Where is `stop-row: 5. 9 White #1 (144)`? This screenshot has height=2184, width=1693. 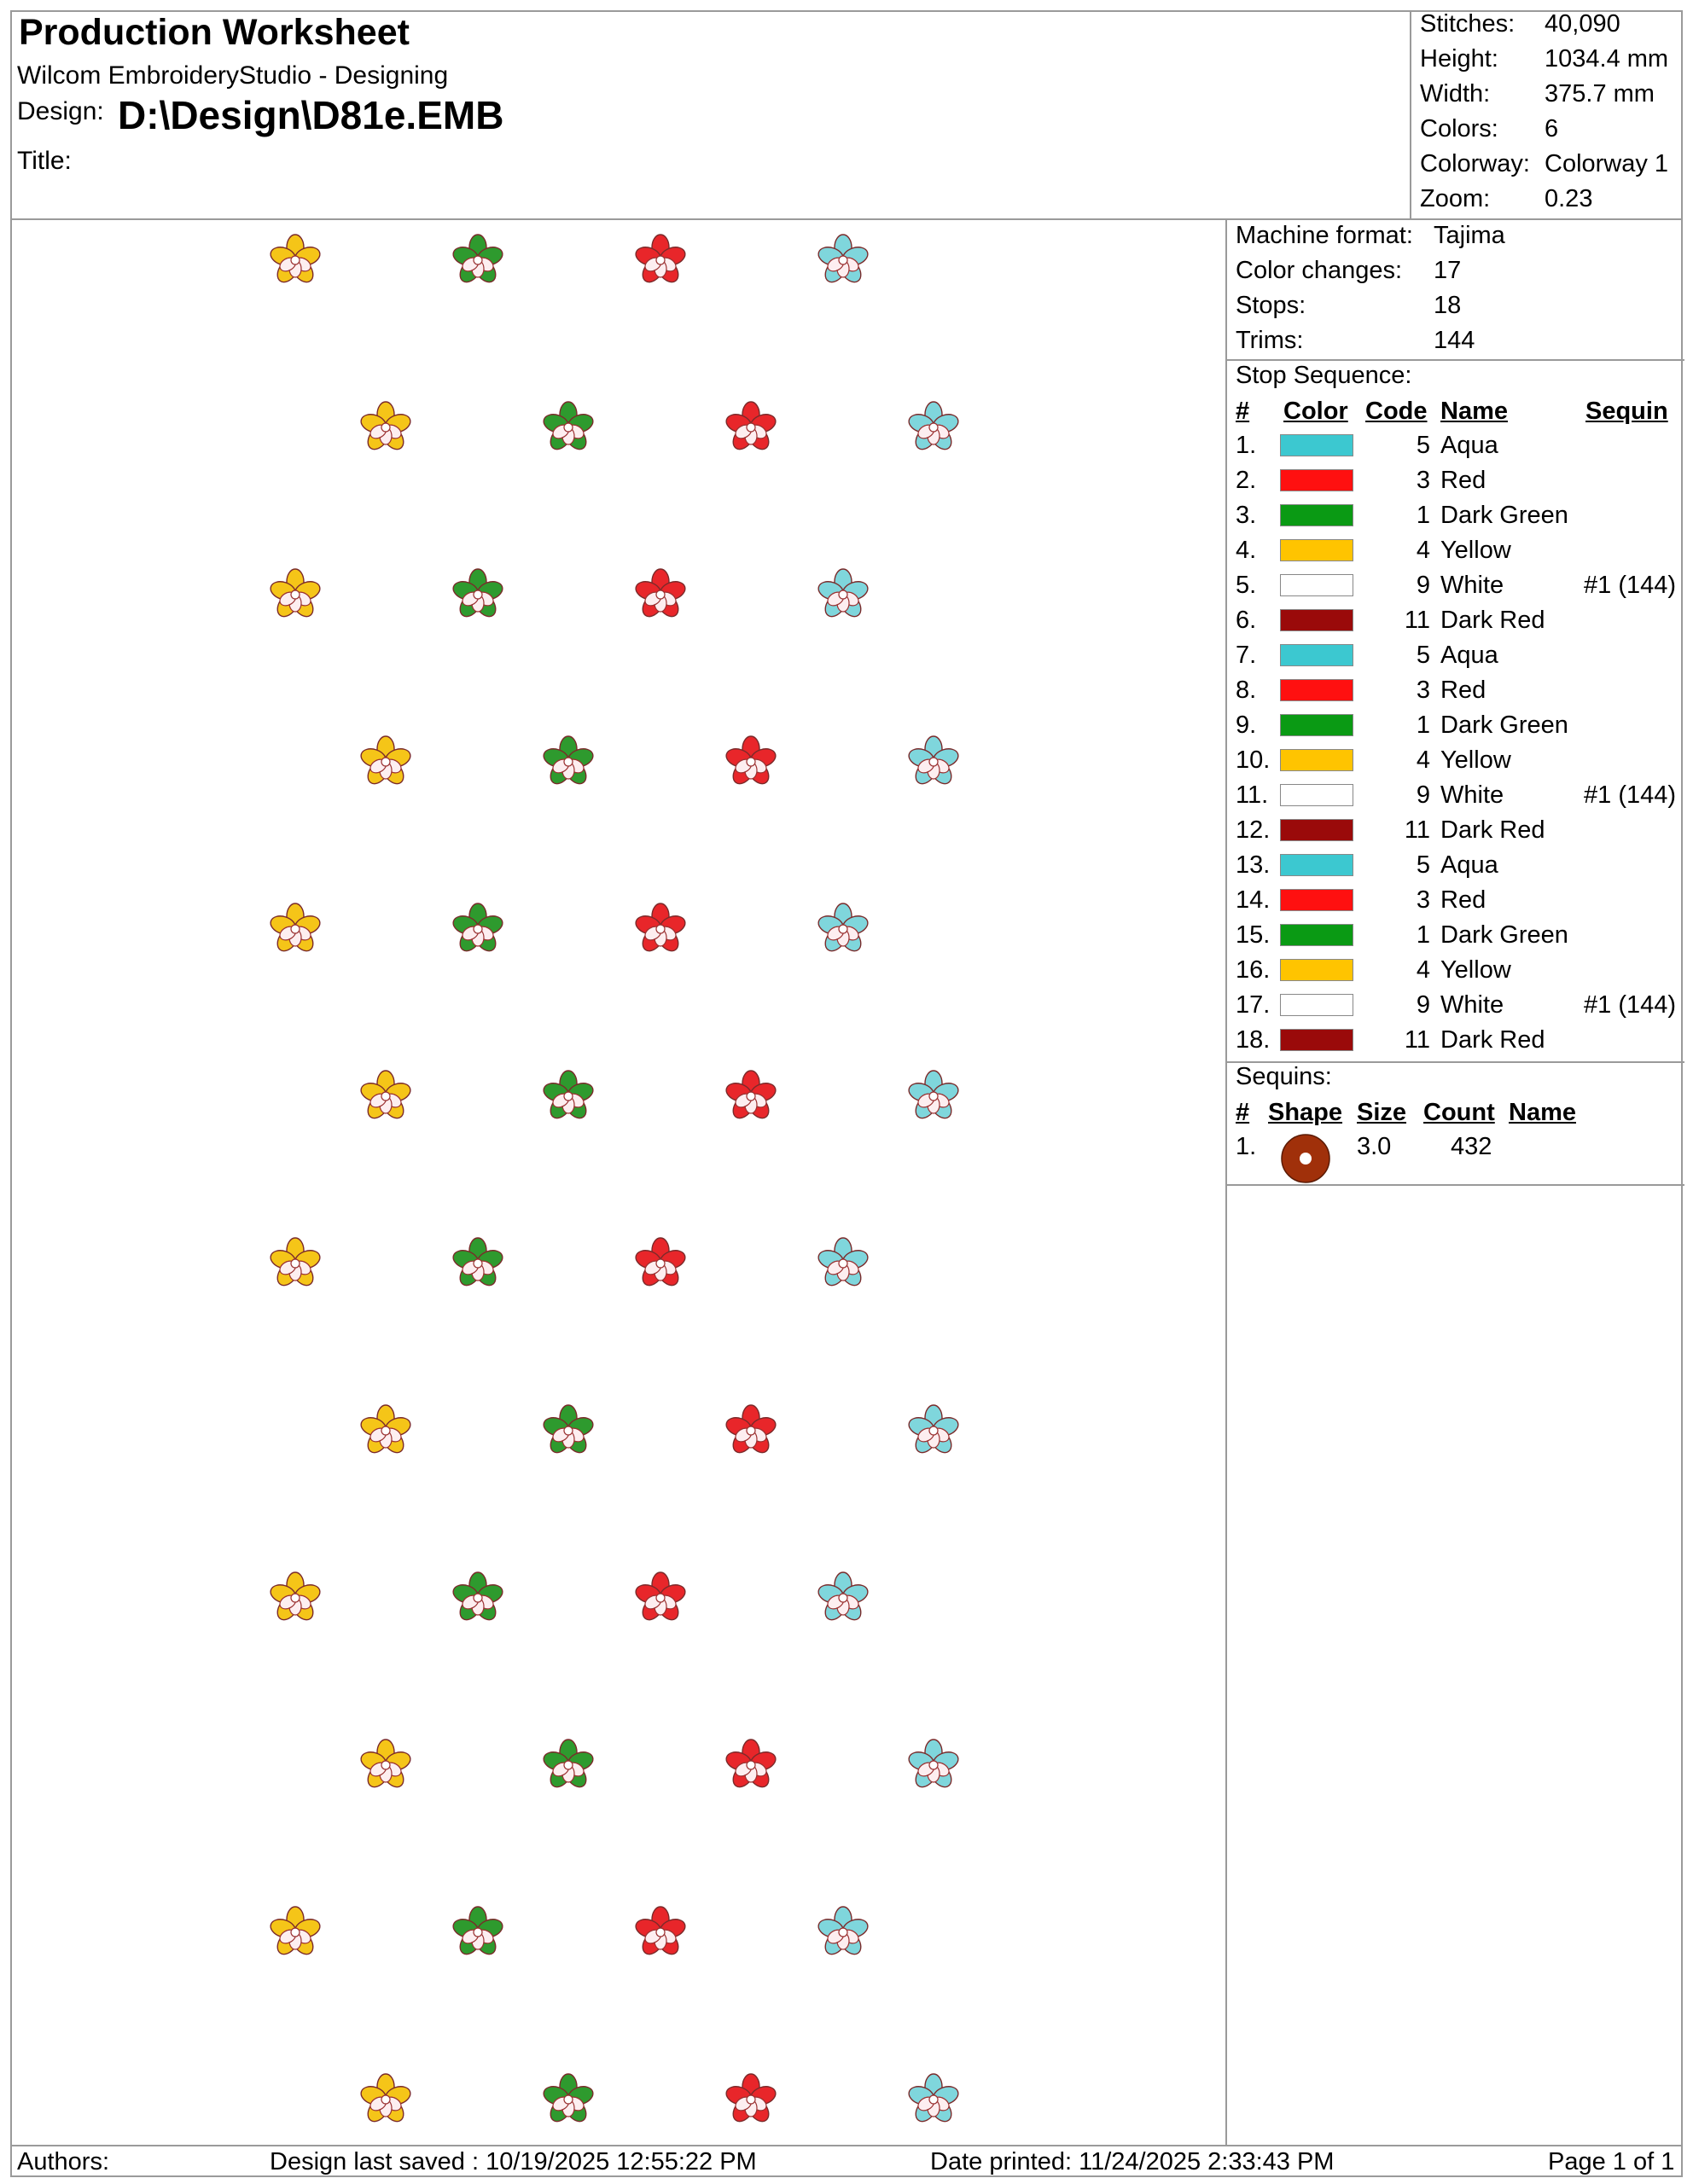 stop-row: 5. 9 White #1 (144) is located at coordinates (1455, 589).